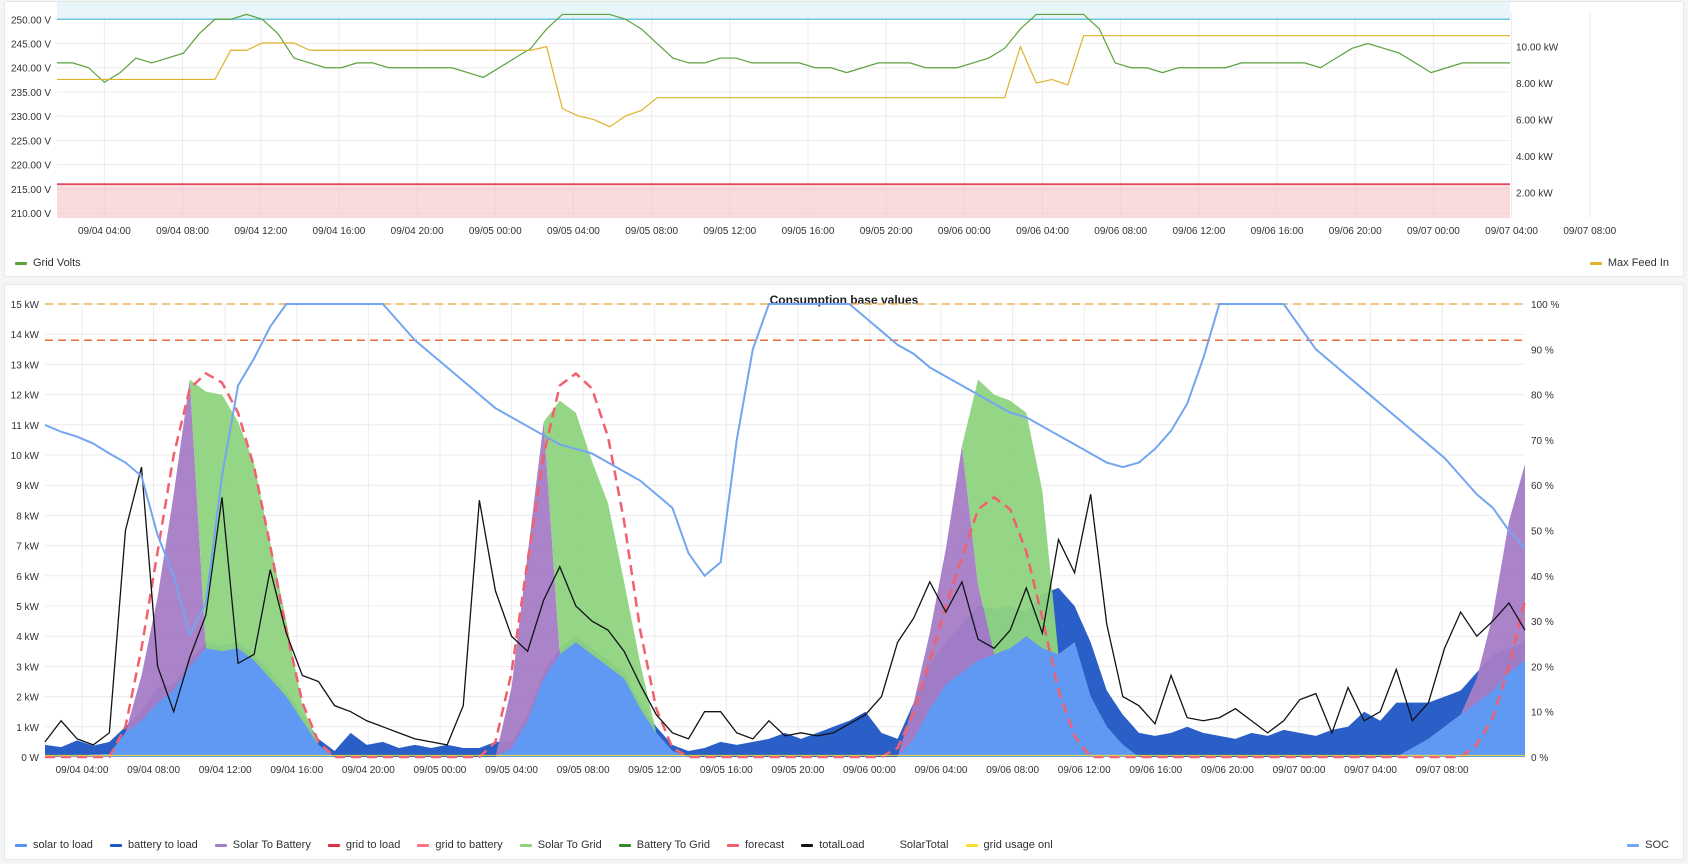 Image resolution: width=1688 pixels, height=864 pixels. I want to click on legend-item-forecast: forecast, so click(755, 845).